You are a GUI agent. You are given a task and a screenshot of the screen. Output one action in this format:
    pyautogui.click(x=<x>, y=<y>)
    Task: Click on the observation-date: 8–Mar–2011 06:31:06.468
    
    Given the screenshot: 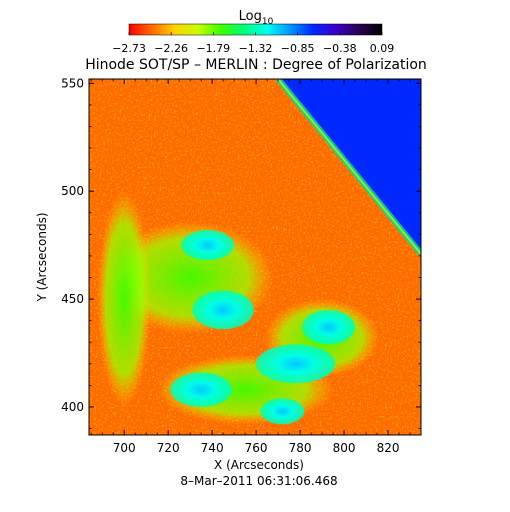 What is the action you would take?
    pyautogui.click(x=258, y=481)
    